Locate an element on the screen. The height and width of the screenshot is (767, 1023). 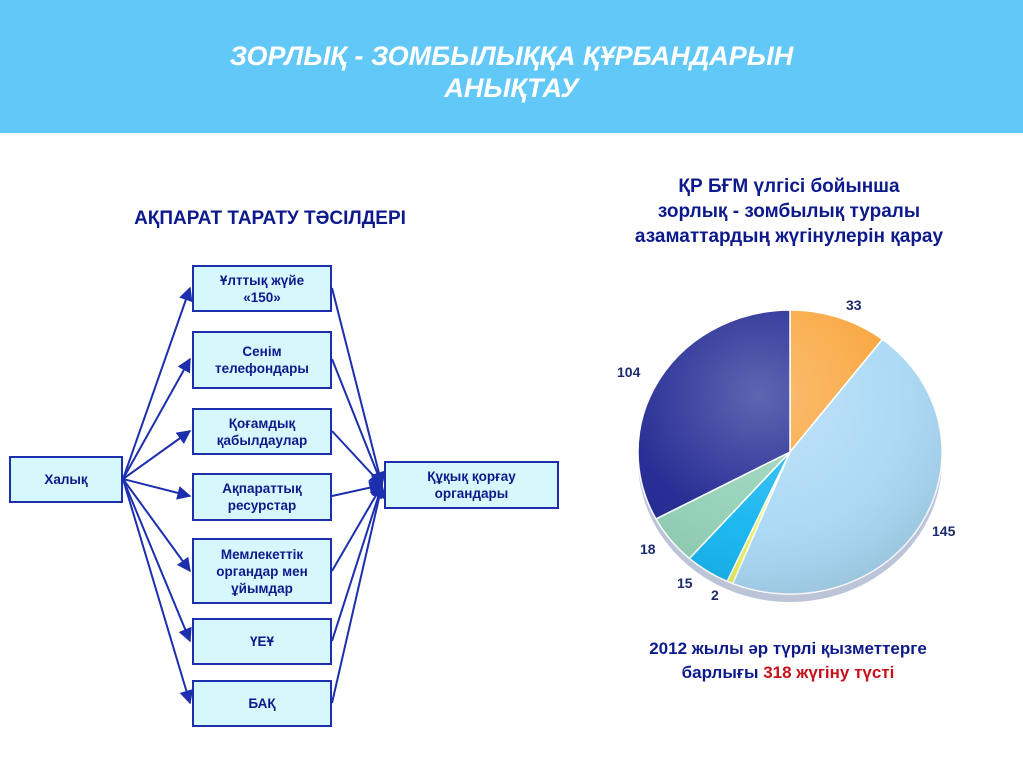
arrow-from-ngo is located at coordinates (358, 562).